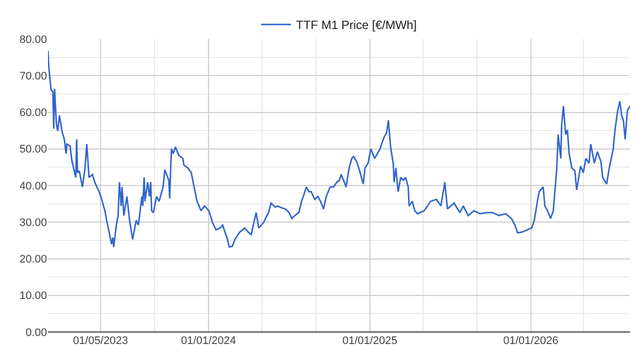 The image size is (640, 360). What do you see at coordinates (33, 260) in the screenshot?
I see `y-tick-label: 20.00` at bounding box center [33, 260].